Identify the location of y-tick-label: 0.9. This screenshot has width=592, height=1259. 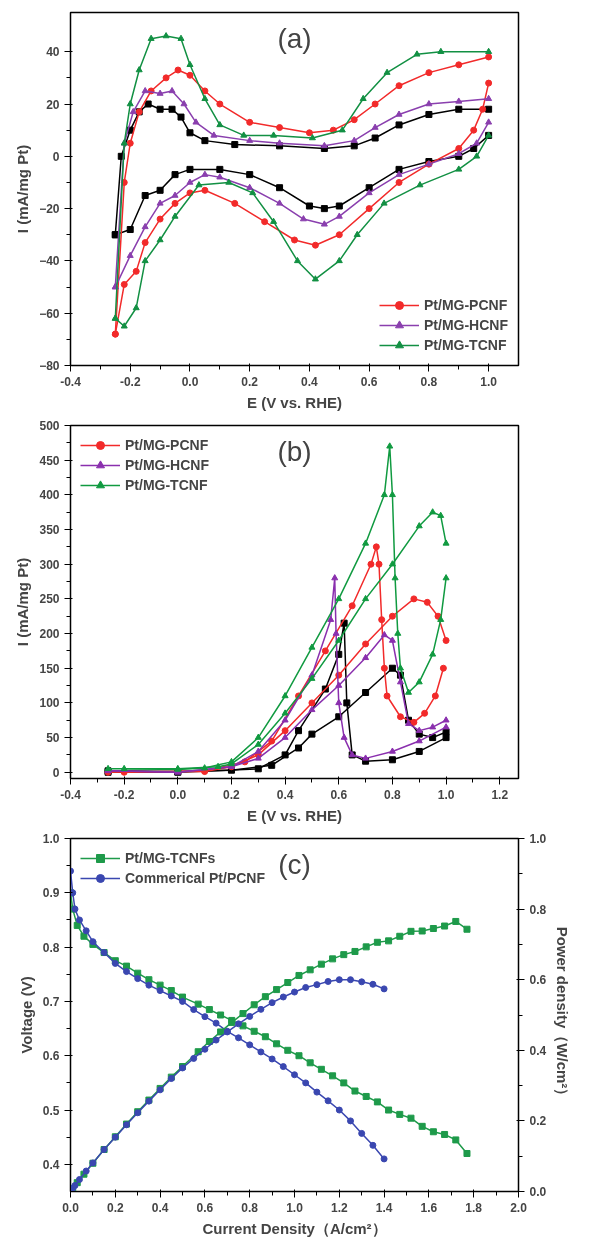
(51, 893).